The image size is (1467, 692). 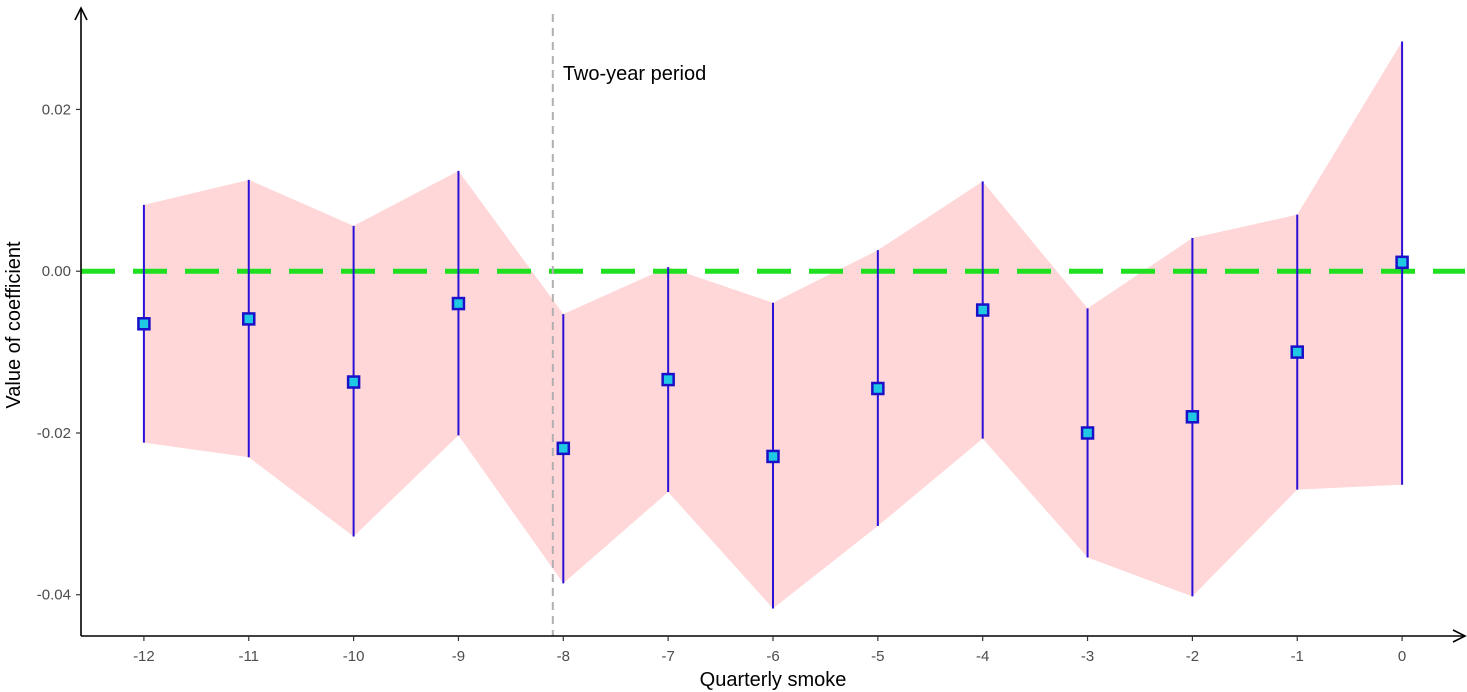 What do you see at coordinates (667, 656) in the screenshot?
I see `x-tick-label: -7` at bounding box center [667, 656].